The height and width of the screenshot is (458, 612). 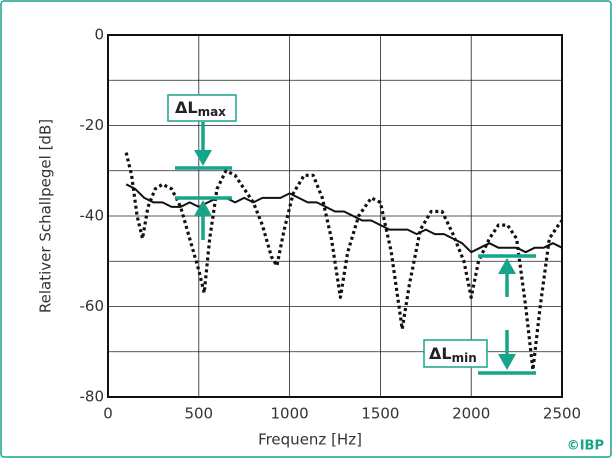 I want to click on x-tick-label: 1000, so click(x=290, y=414).